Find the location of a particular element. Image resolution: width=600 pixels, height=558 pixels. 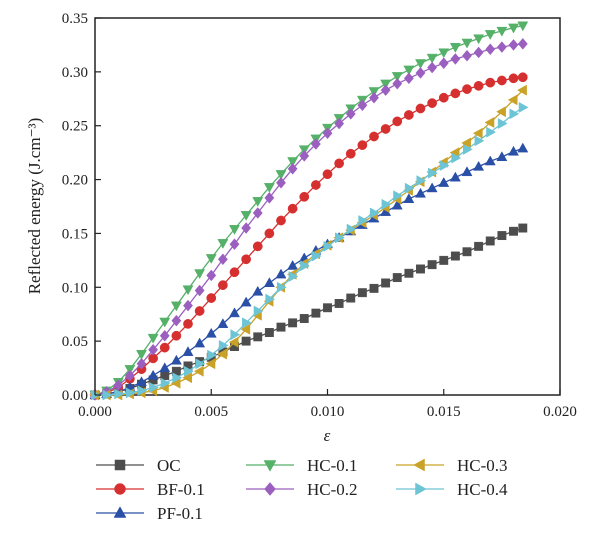

legend-item-hc-0-4: HC-0.4 is located at coordinates (452, 489).